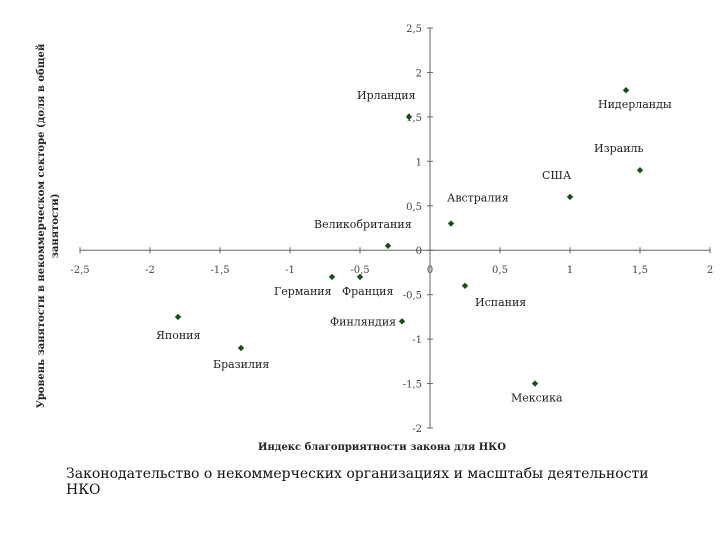  Describe the element at coordinates (417, 340) in the screenshot. I see `y-tick-label: -1` at that location.